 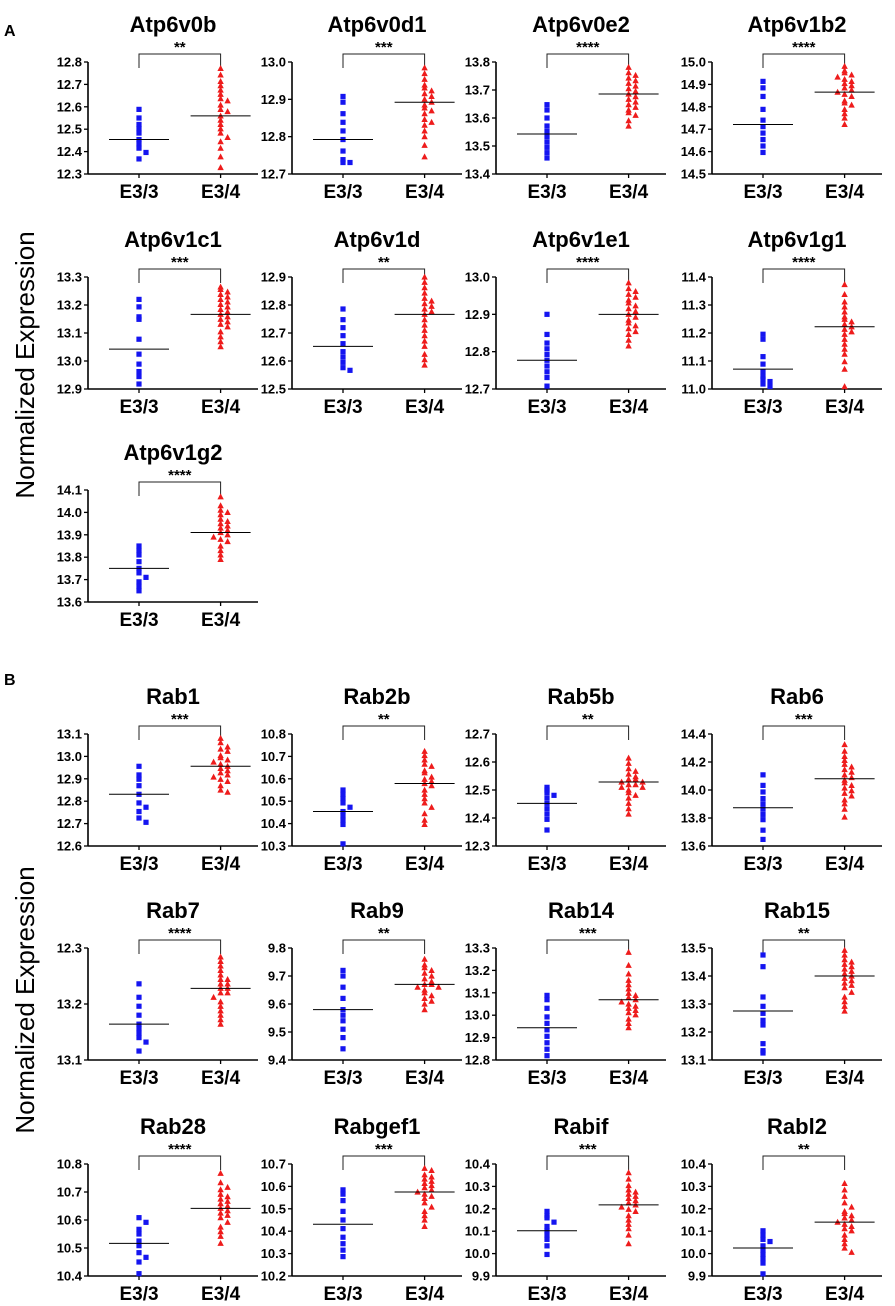 What do you see at coordinates (693, 846) in the screenshot?
I see `y-tick-label: 13.6` at bounding box center [693, 846].